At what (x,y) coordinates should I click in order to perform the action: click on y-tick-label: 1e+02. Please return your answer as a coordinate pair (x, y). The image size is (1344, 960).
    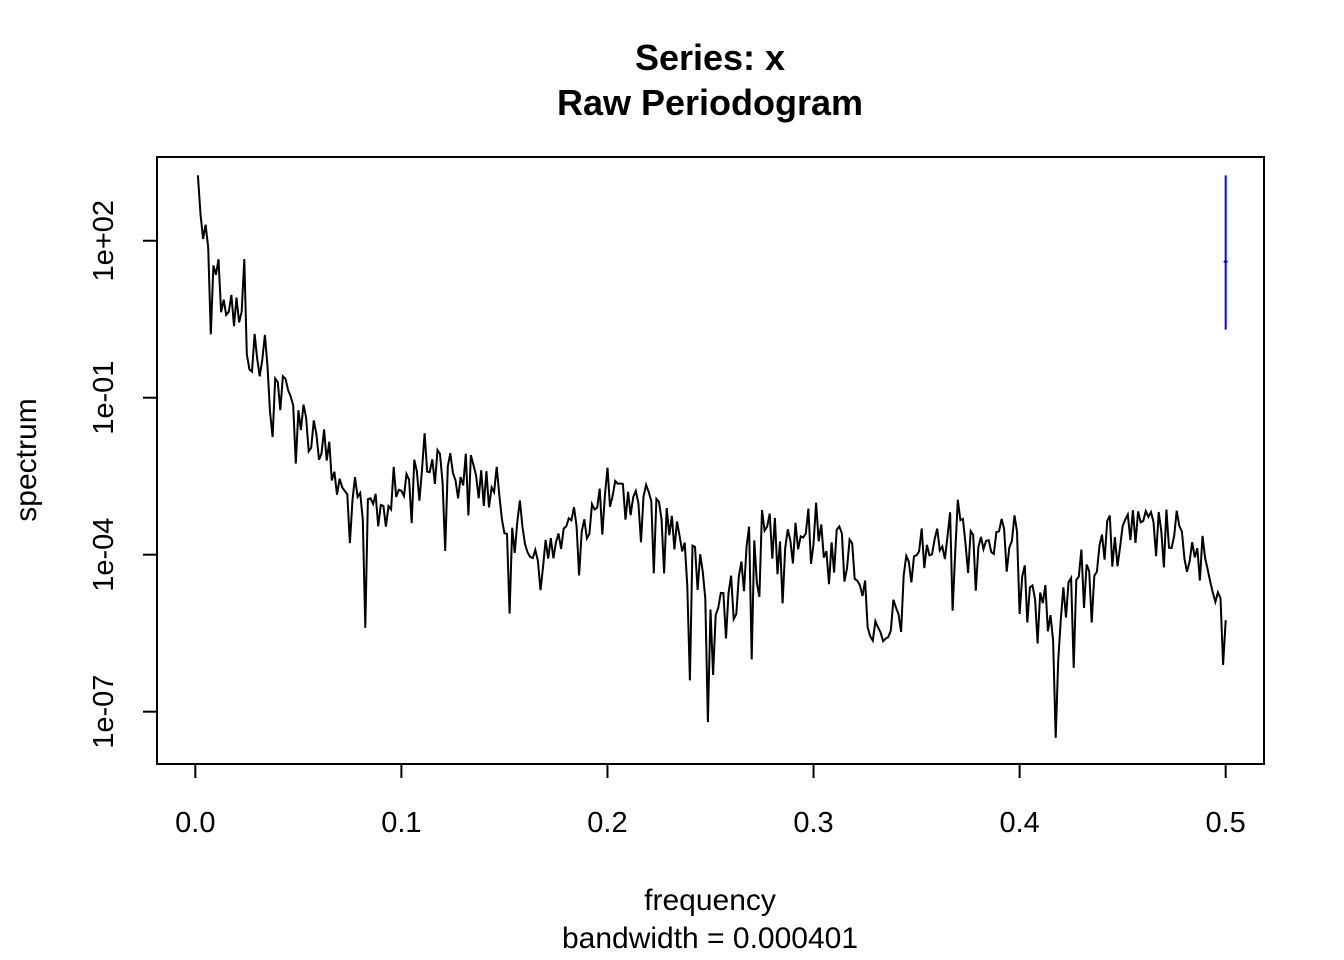
    Looking at the image, I should click on (104, 240).